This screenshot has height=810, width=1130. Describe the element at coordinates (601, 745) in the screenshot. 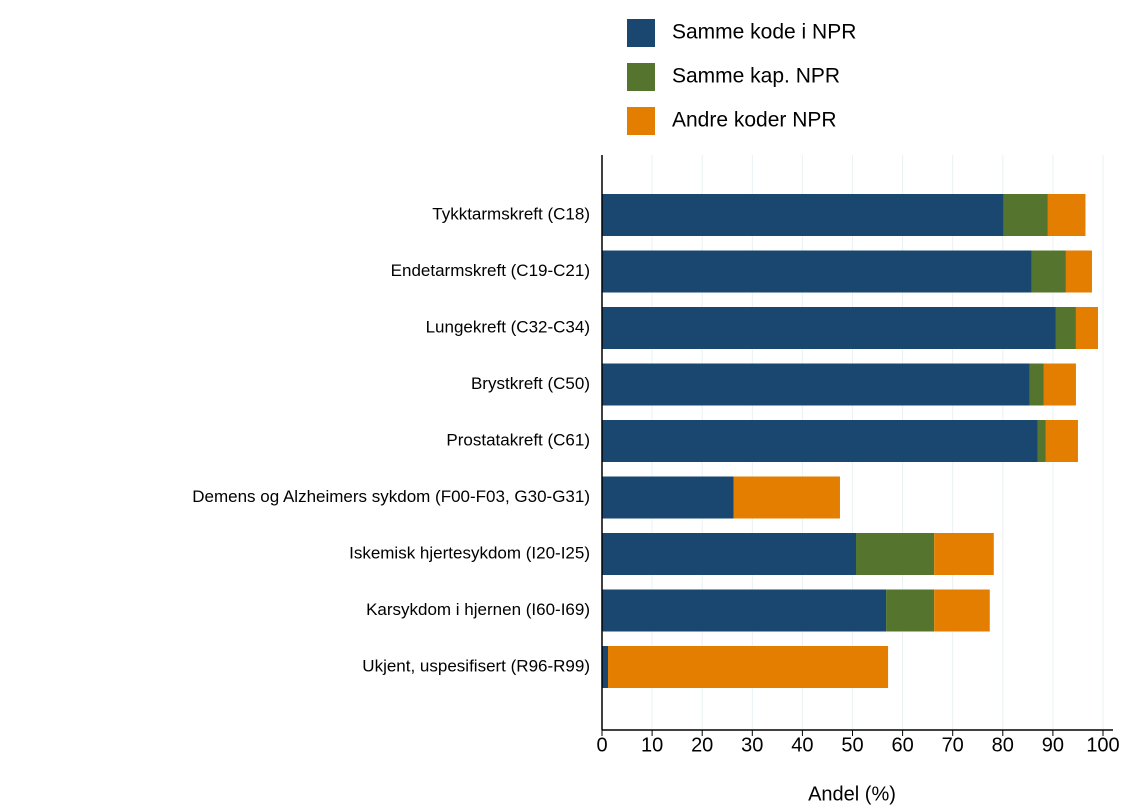

I see `x-tick-label: 0` at that location.